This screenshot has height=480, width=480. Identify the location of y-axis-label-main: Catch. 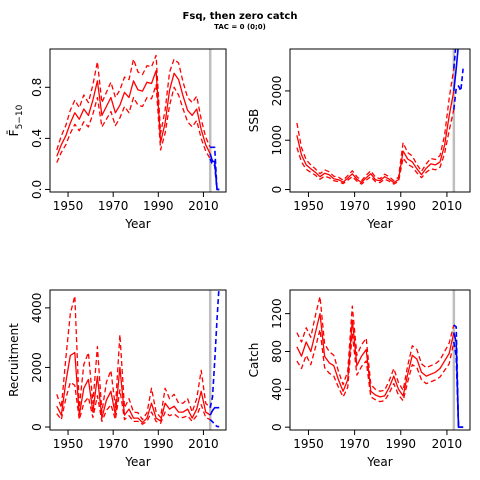
(254, 360).